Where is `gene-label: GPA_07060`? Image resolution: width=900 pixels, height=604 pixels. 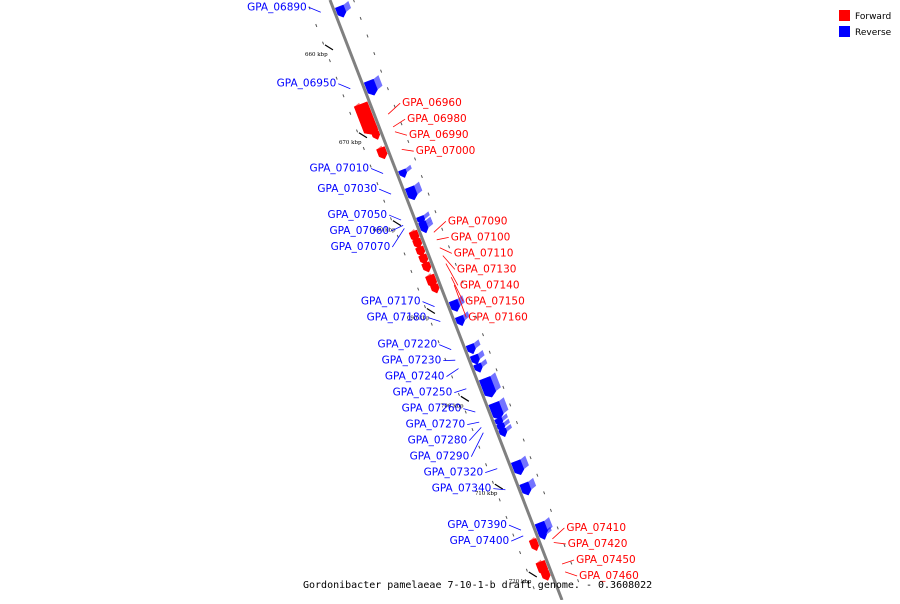
gene-label: GPA_07060 is located at coordinates (359, 231).